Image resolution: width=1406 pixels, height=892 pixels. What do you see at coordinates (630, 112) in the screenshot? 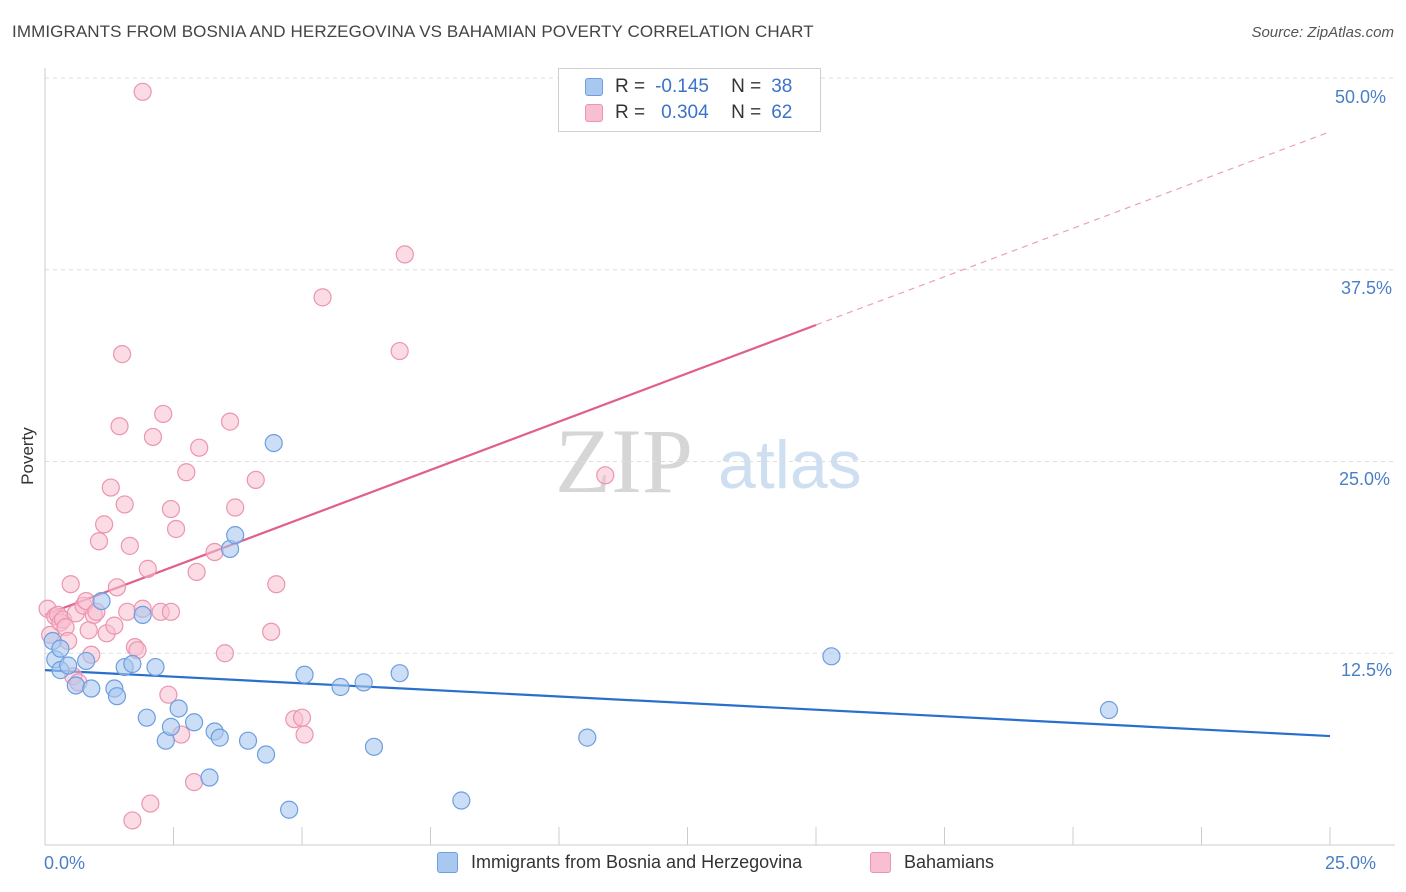
I see `legend-r-label: R =` at bounding box center [630, 112].